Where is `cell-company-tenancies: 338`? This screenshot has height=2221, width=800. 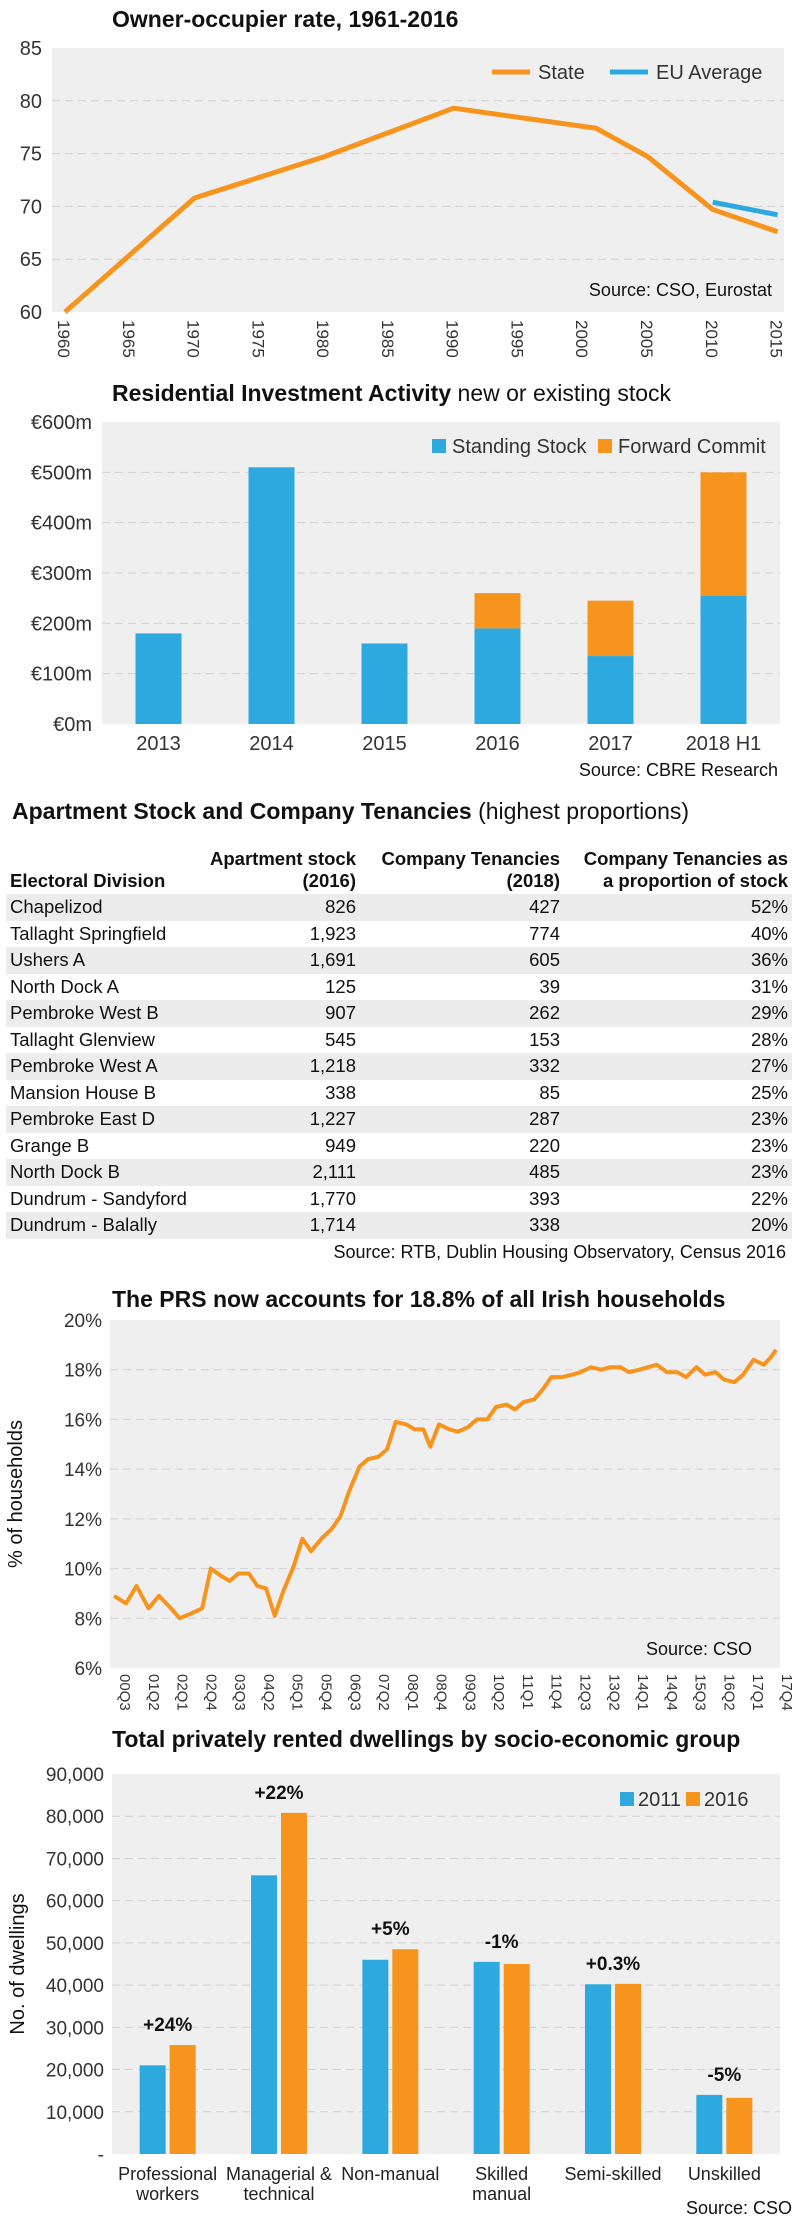 cell-company-tenancies: 338 is located at coordinates (544, 1224).